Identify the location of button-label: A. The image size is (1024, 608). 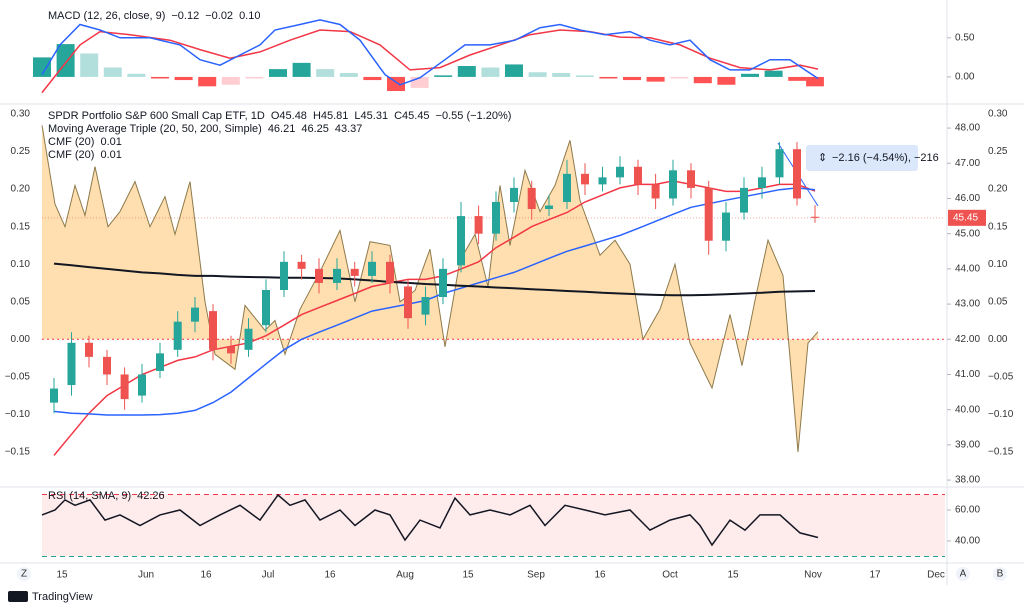
(963, 574).